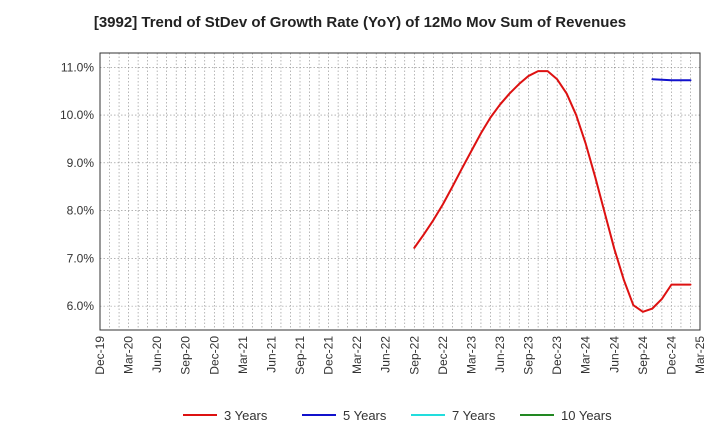 The image size is (720, 440). What do you see at coordinates (586, 355) in the screenshot?
I see `x-tick-label: Mar-24` at bounding box center [586, 355].